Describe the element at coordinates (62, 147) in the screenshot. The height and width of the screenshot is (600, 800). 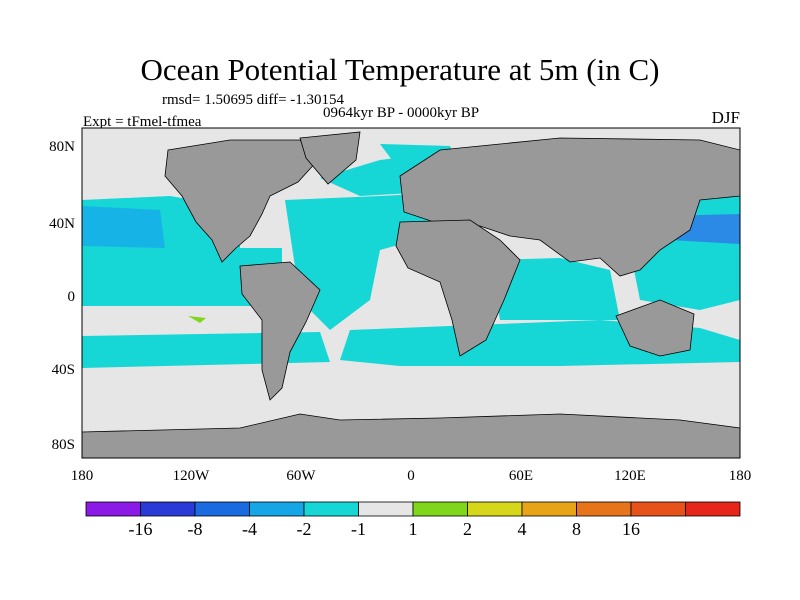
I see `y-tick-label: 80N` at that location.